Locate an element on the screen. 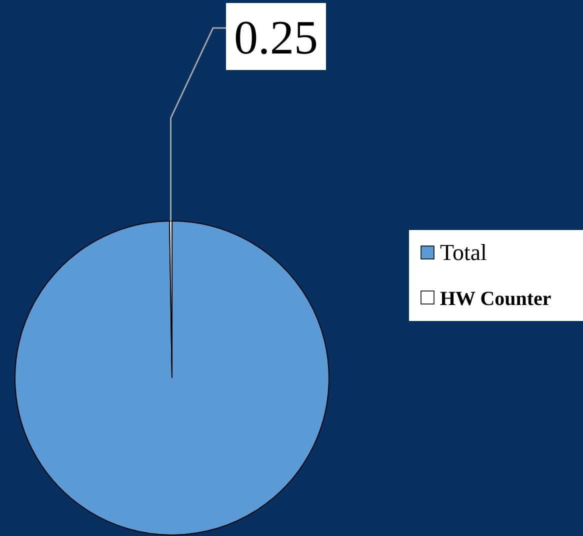 The height and width of the screenshot is (536, 583). data-label: 0.25 is located at coordinates (276, 38).